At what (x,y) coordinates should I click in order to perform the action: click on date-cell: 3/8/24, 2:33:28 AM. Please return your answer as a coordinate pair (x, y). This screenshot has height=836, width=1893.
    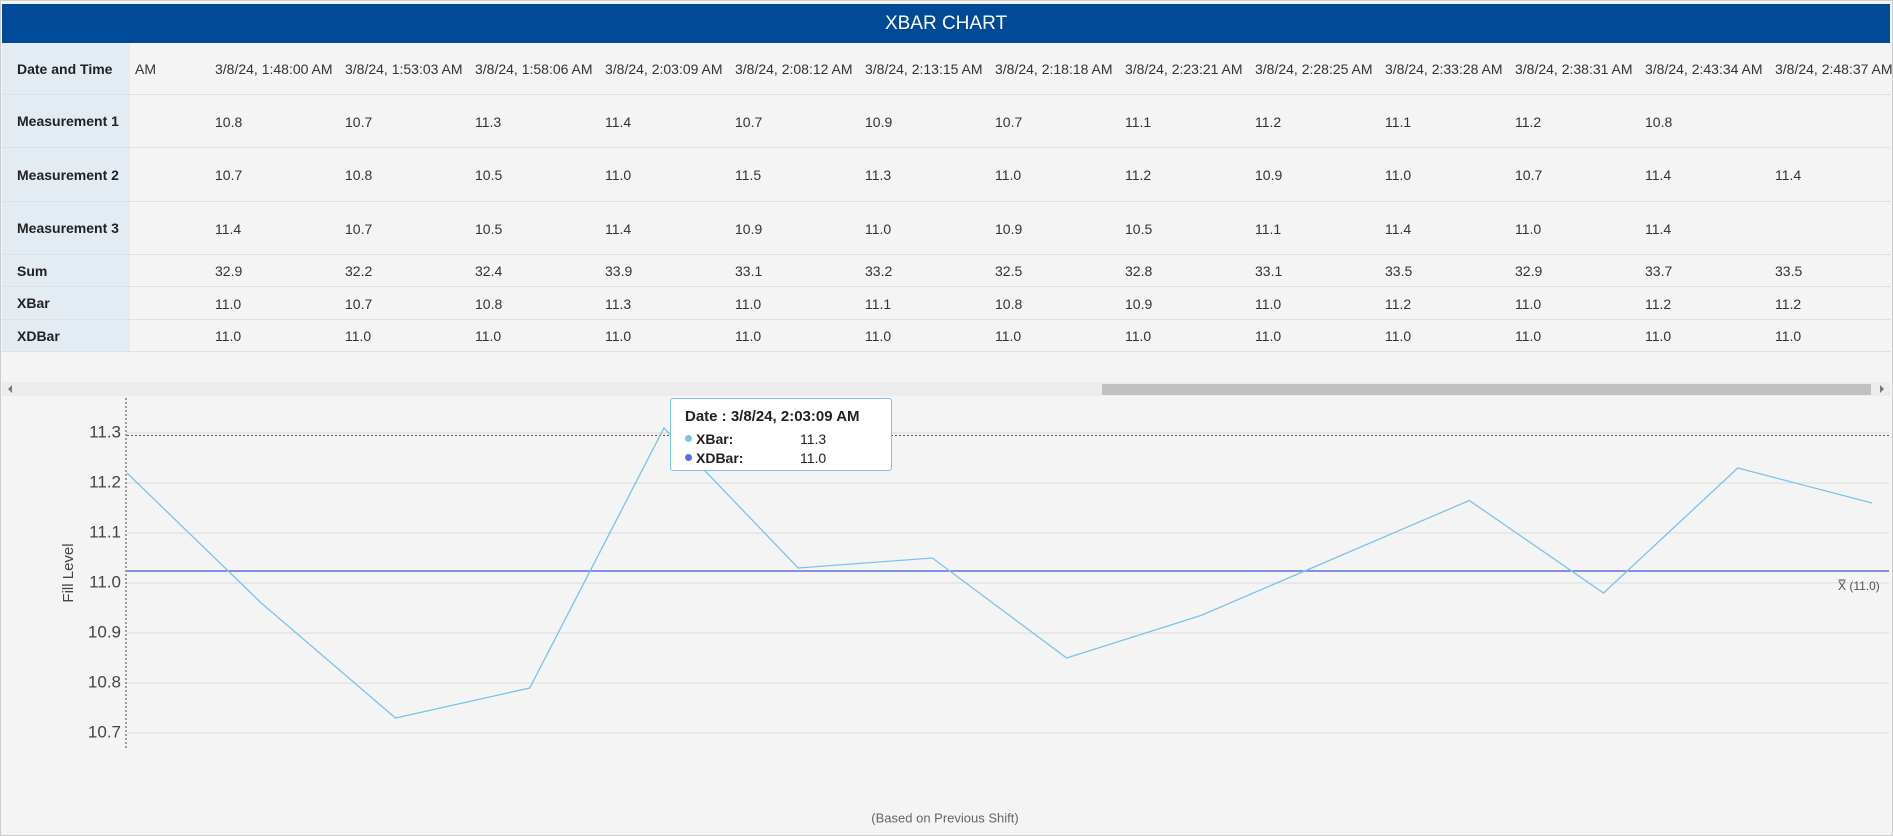
    Looking at the image, I should click on (1444, 69).